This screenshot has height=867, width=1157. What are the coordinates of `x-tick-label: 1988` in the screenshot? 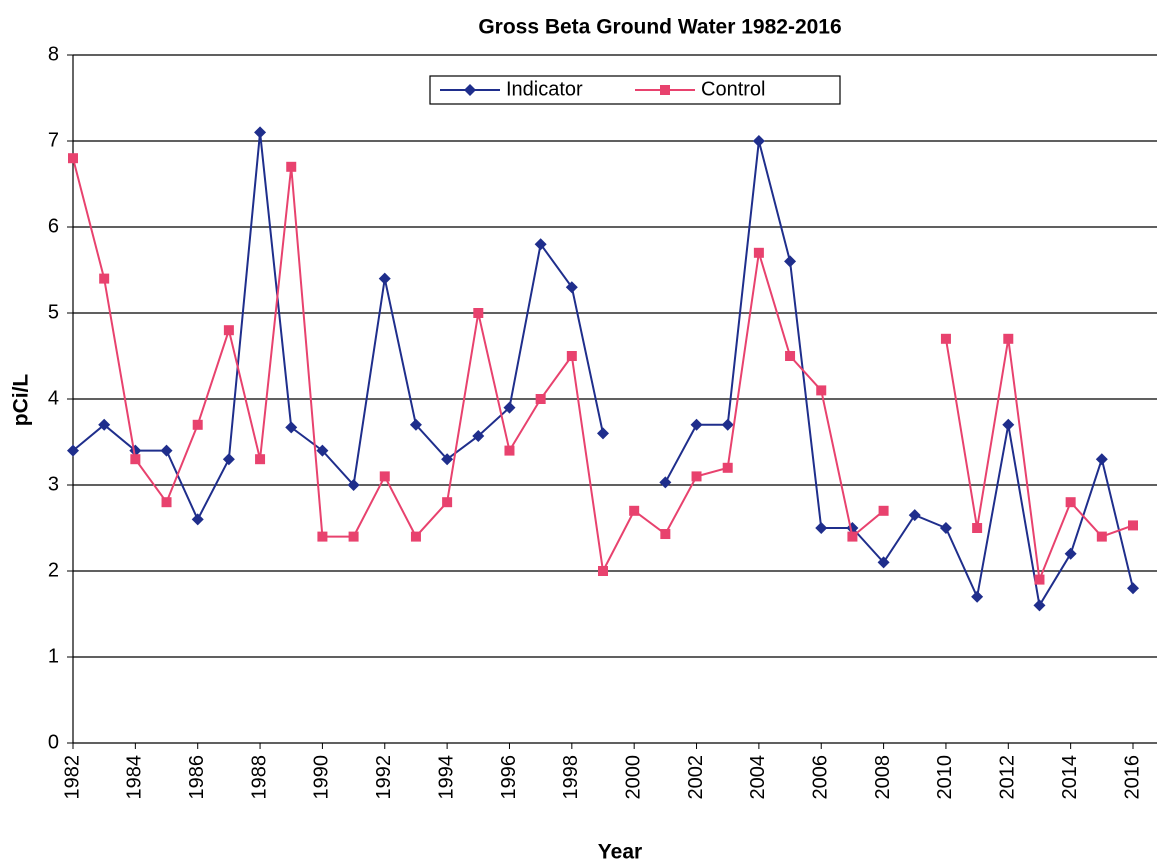 It's located at (259, 777).